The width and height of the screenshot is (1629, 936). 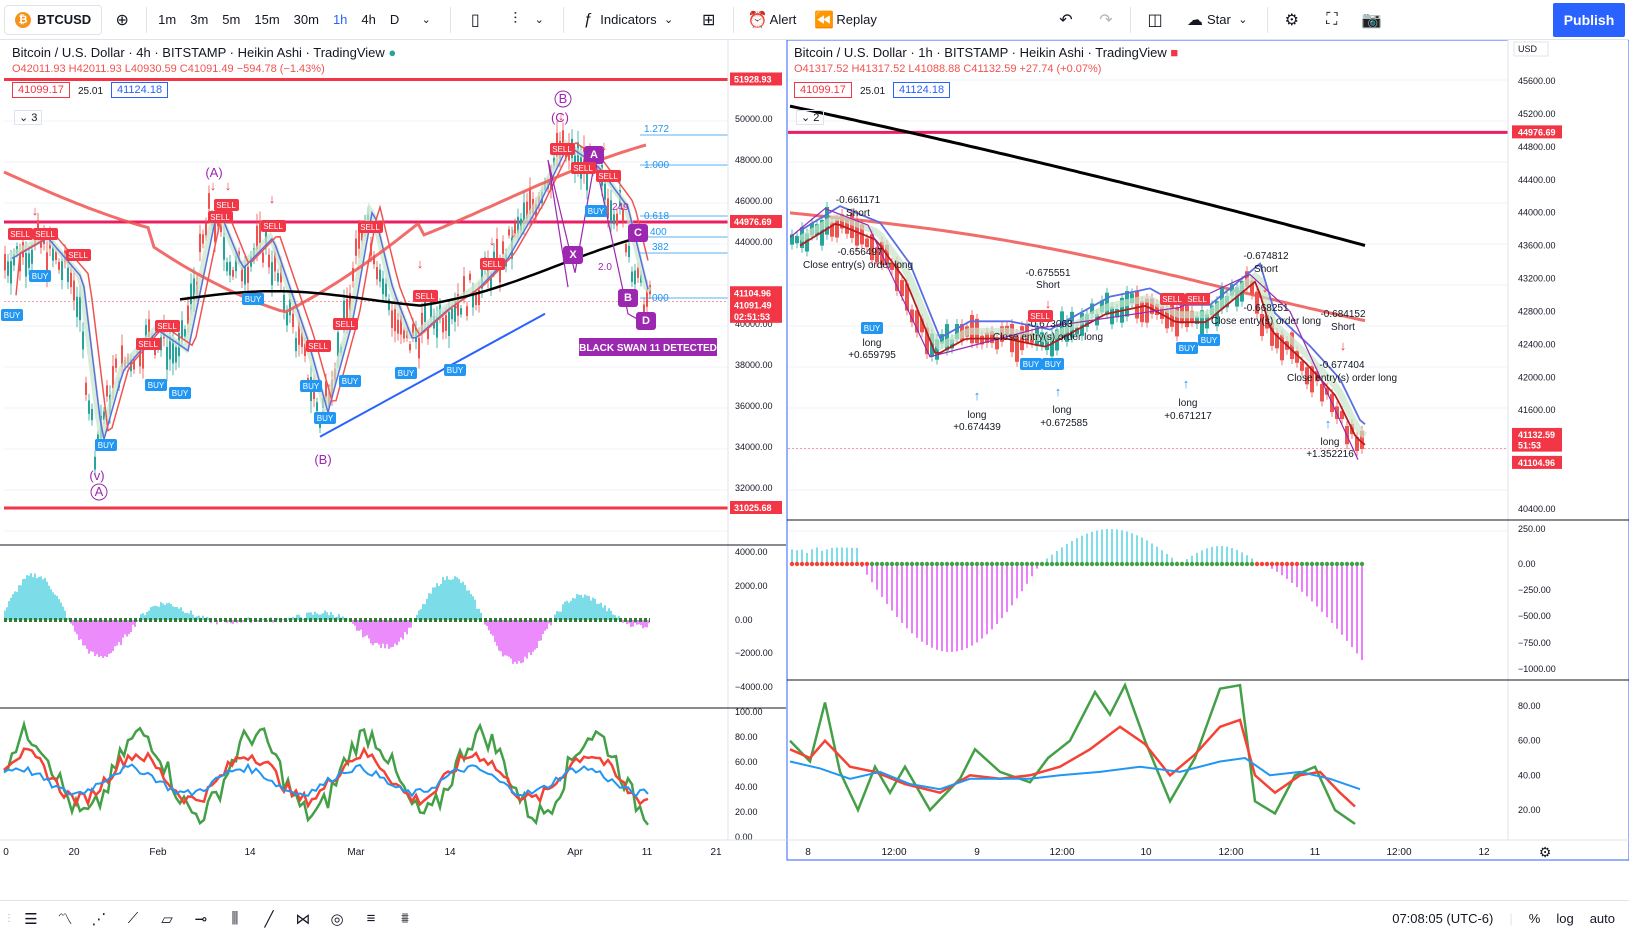 I want to click on alert-button: ⏰ Alert, so click(x=771, y=20).